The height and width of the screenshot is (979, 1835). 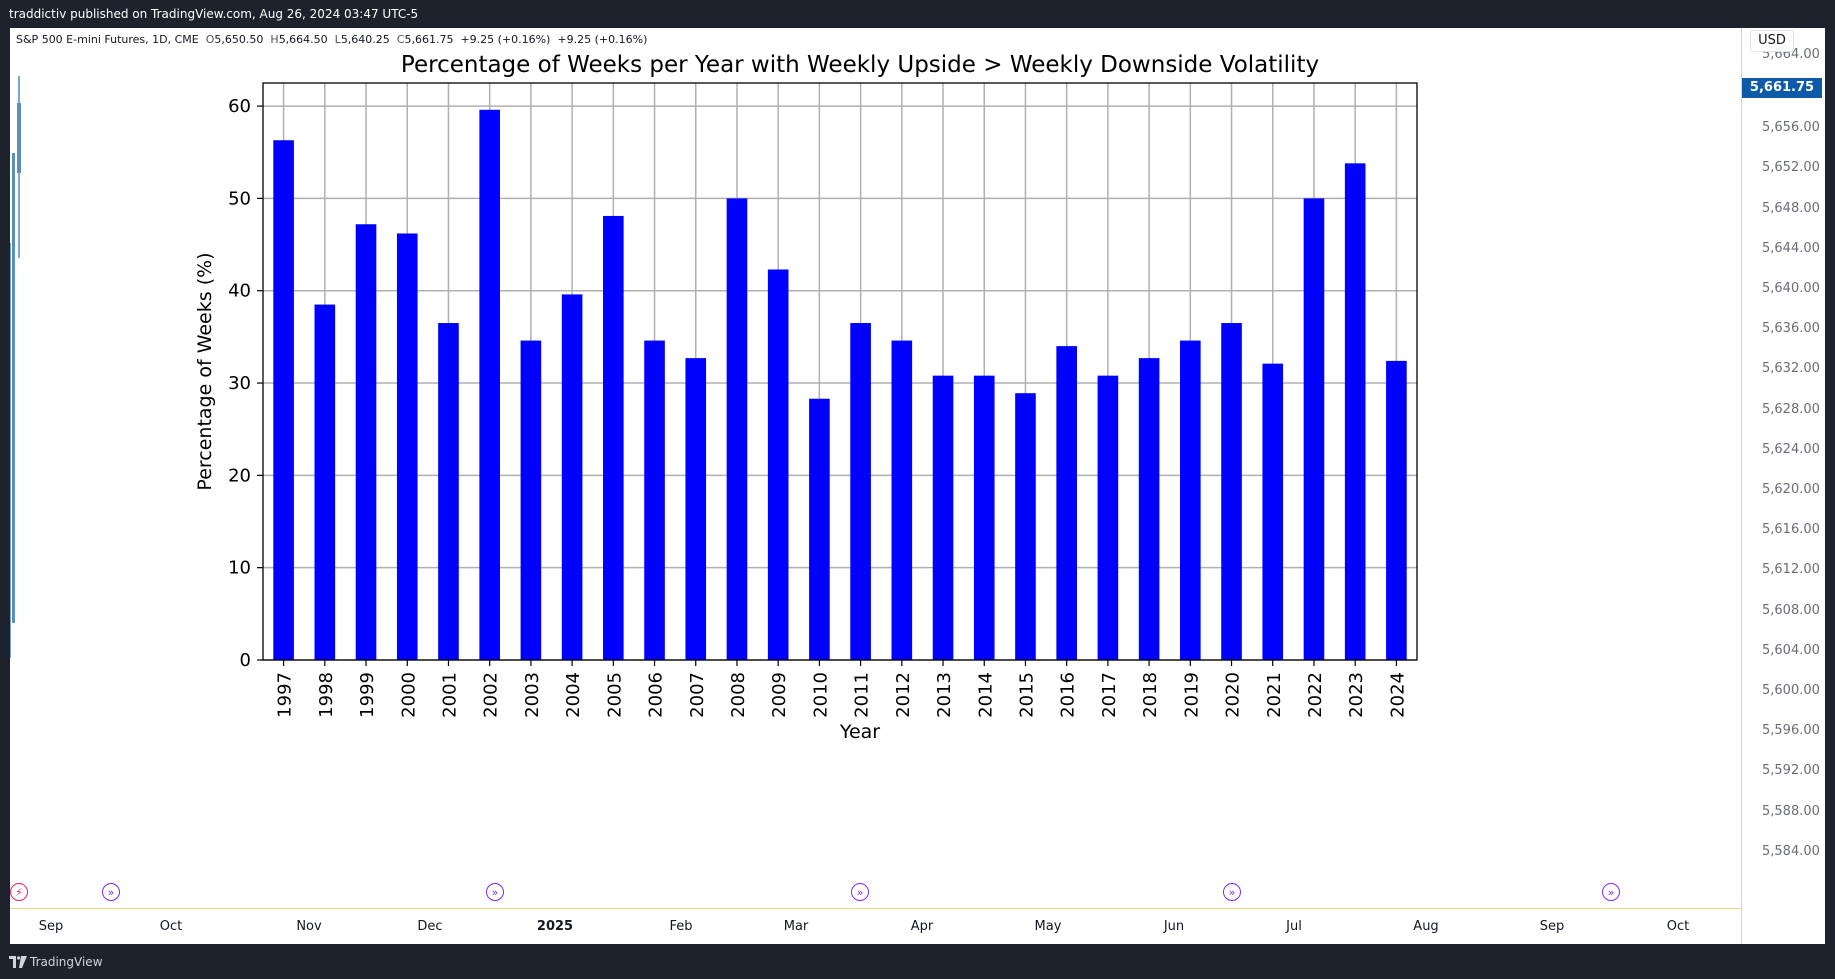 I want to click on y-tick-label: 30, so click(x=239, y=383).